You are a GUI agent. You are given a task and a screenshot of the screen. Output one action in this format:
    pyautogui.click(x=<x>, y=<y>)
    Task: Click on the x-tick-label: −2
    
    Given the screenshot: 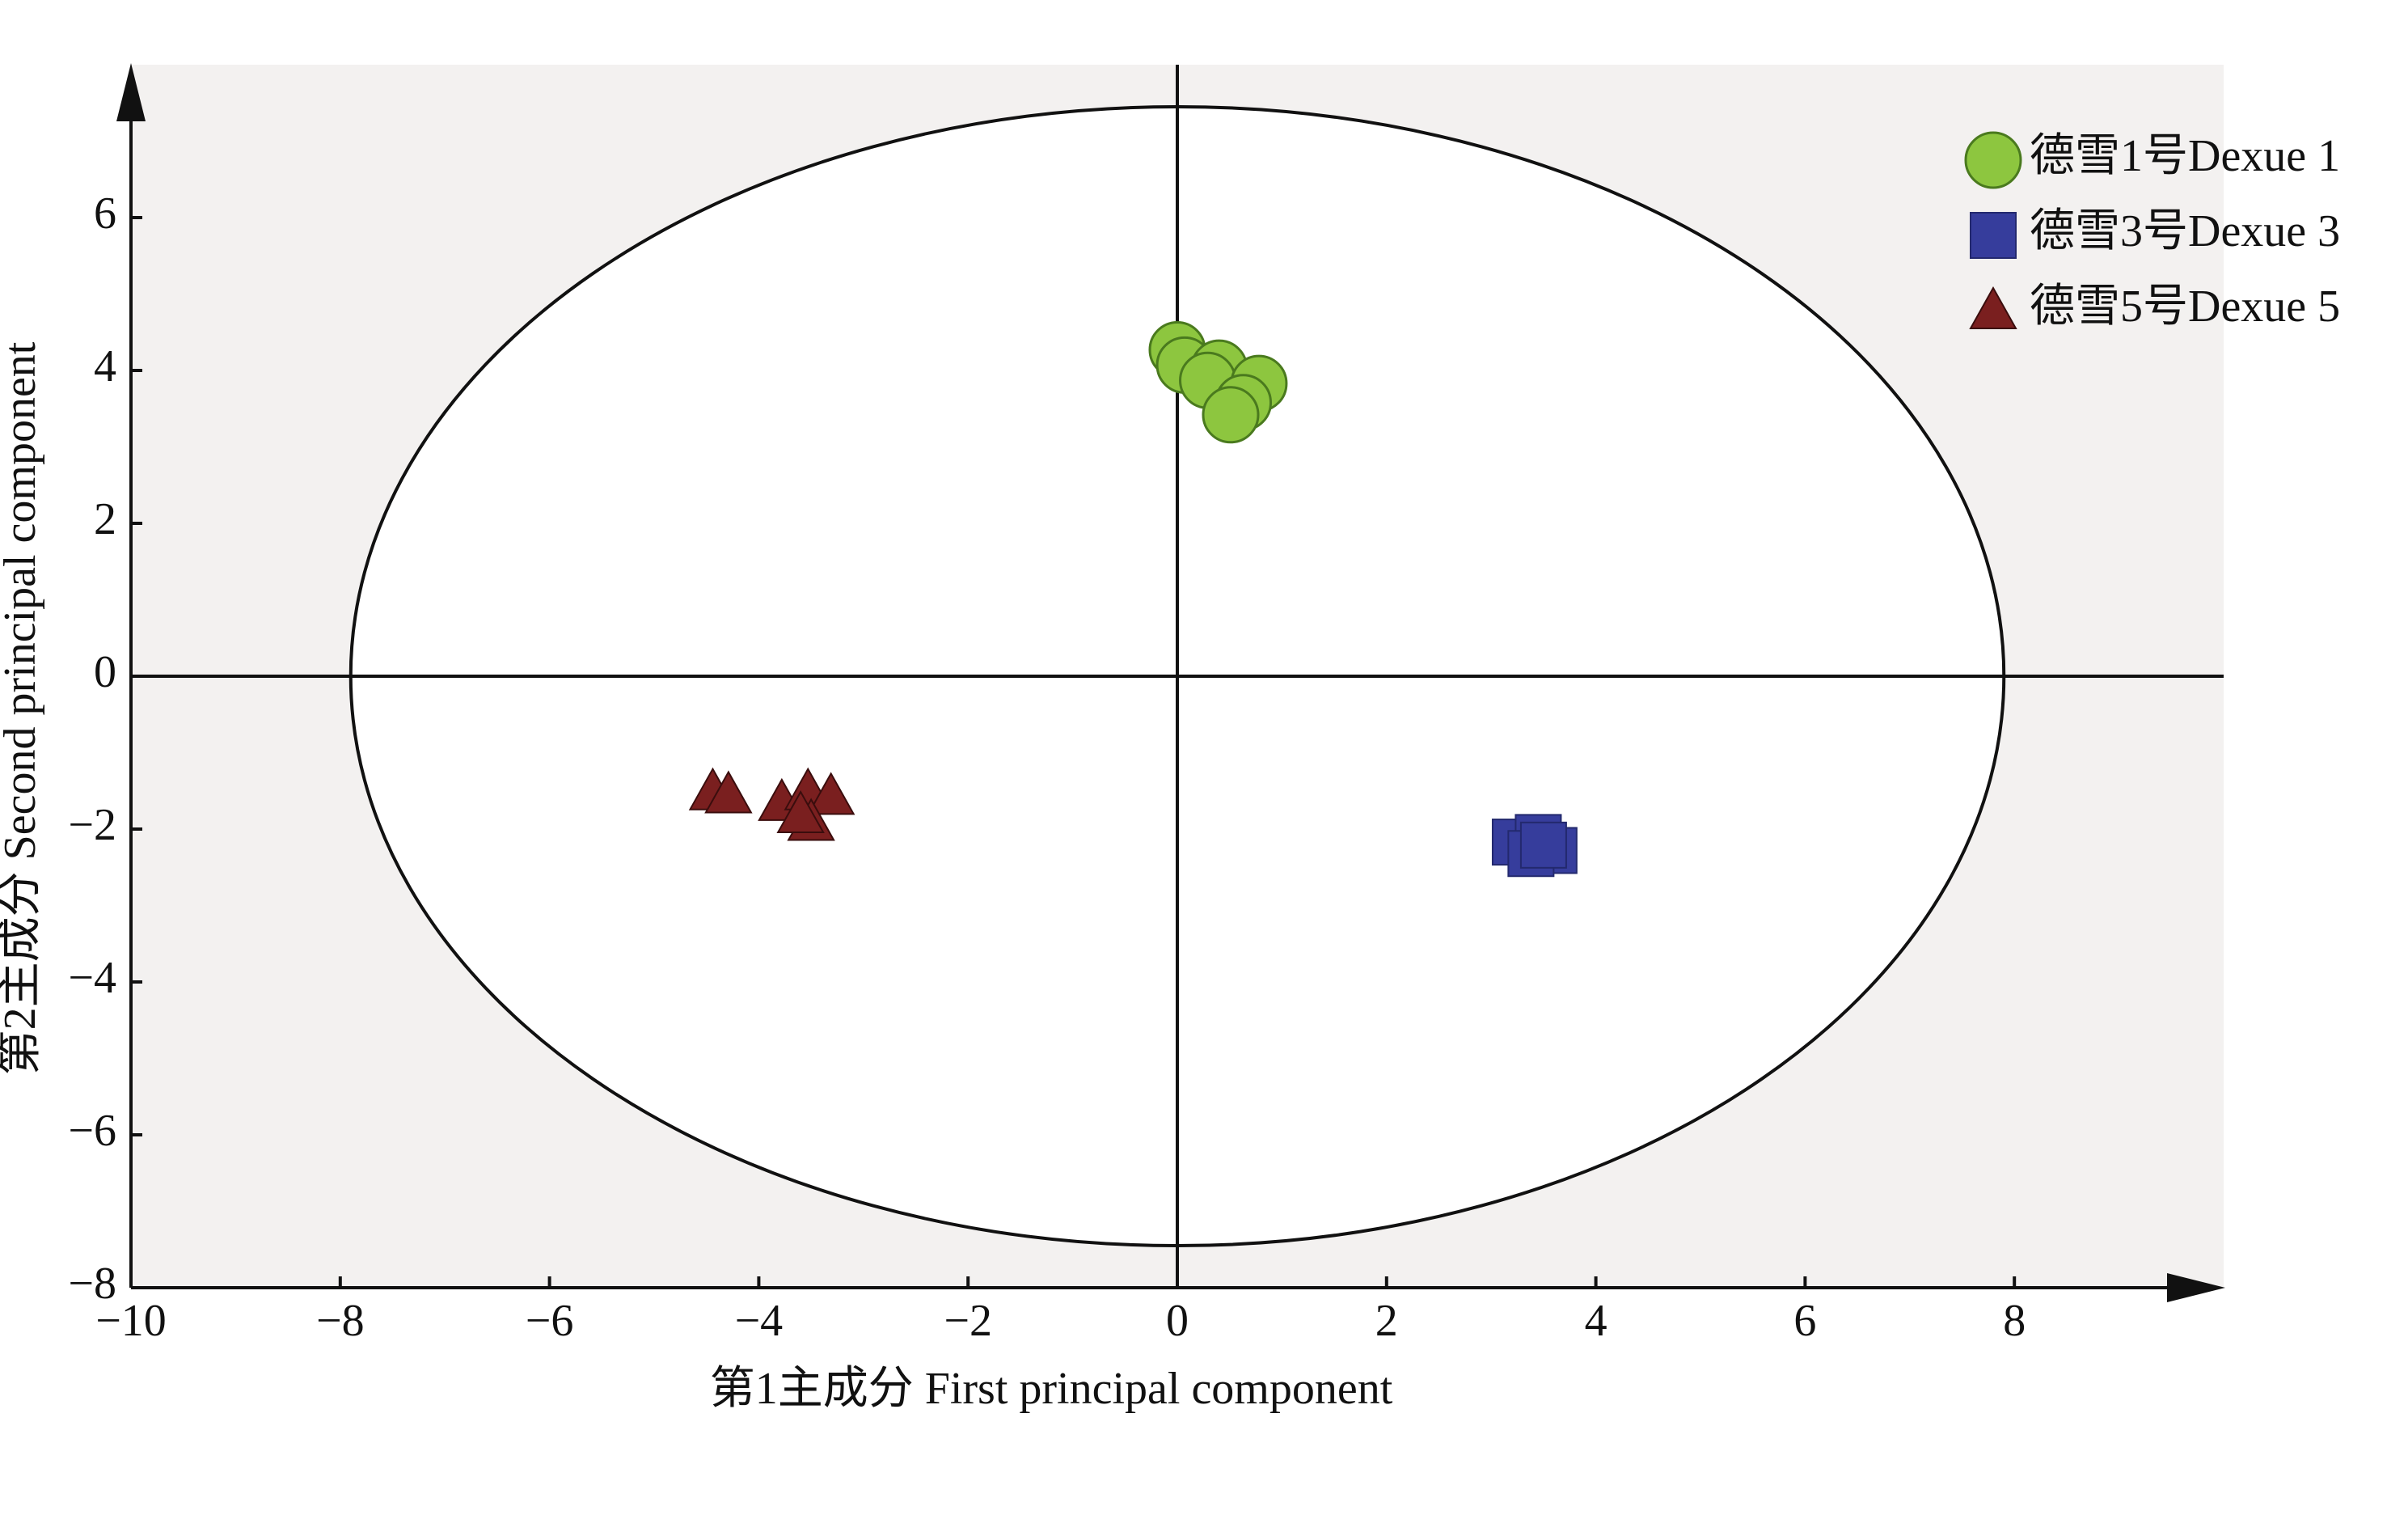 What is the action you would take?
    pyautogui.click(x=968, y=1321)
    